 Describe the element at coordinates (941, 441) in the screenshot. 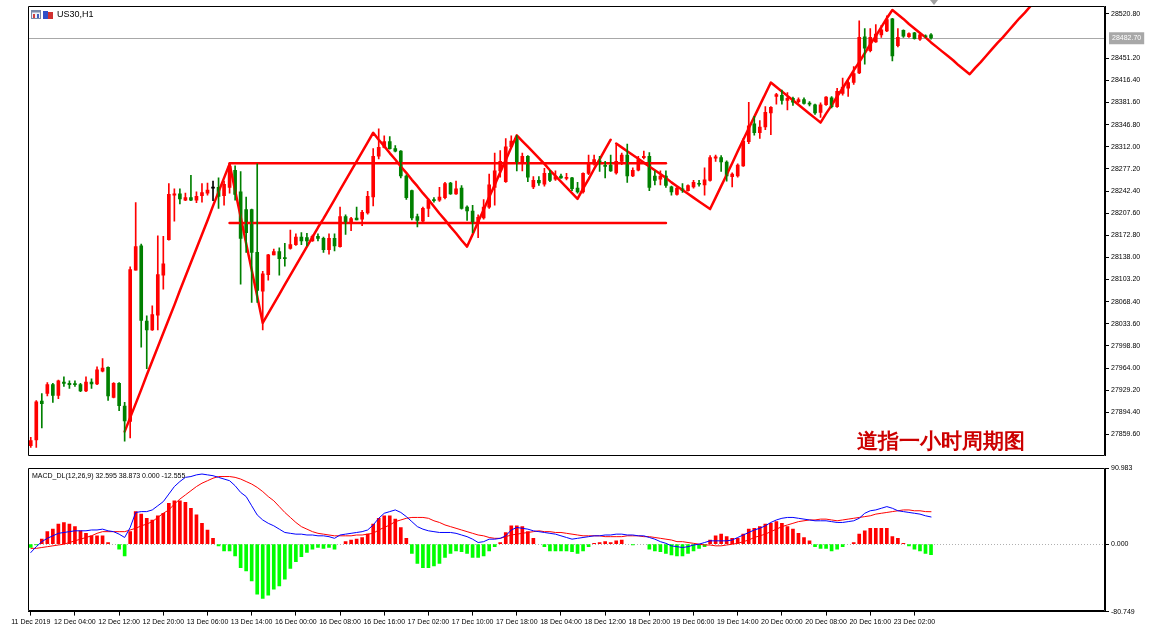

I see `annotation: 道指一小时周期图` at that location.